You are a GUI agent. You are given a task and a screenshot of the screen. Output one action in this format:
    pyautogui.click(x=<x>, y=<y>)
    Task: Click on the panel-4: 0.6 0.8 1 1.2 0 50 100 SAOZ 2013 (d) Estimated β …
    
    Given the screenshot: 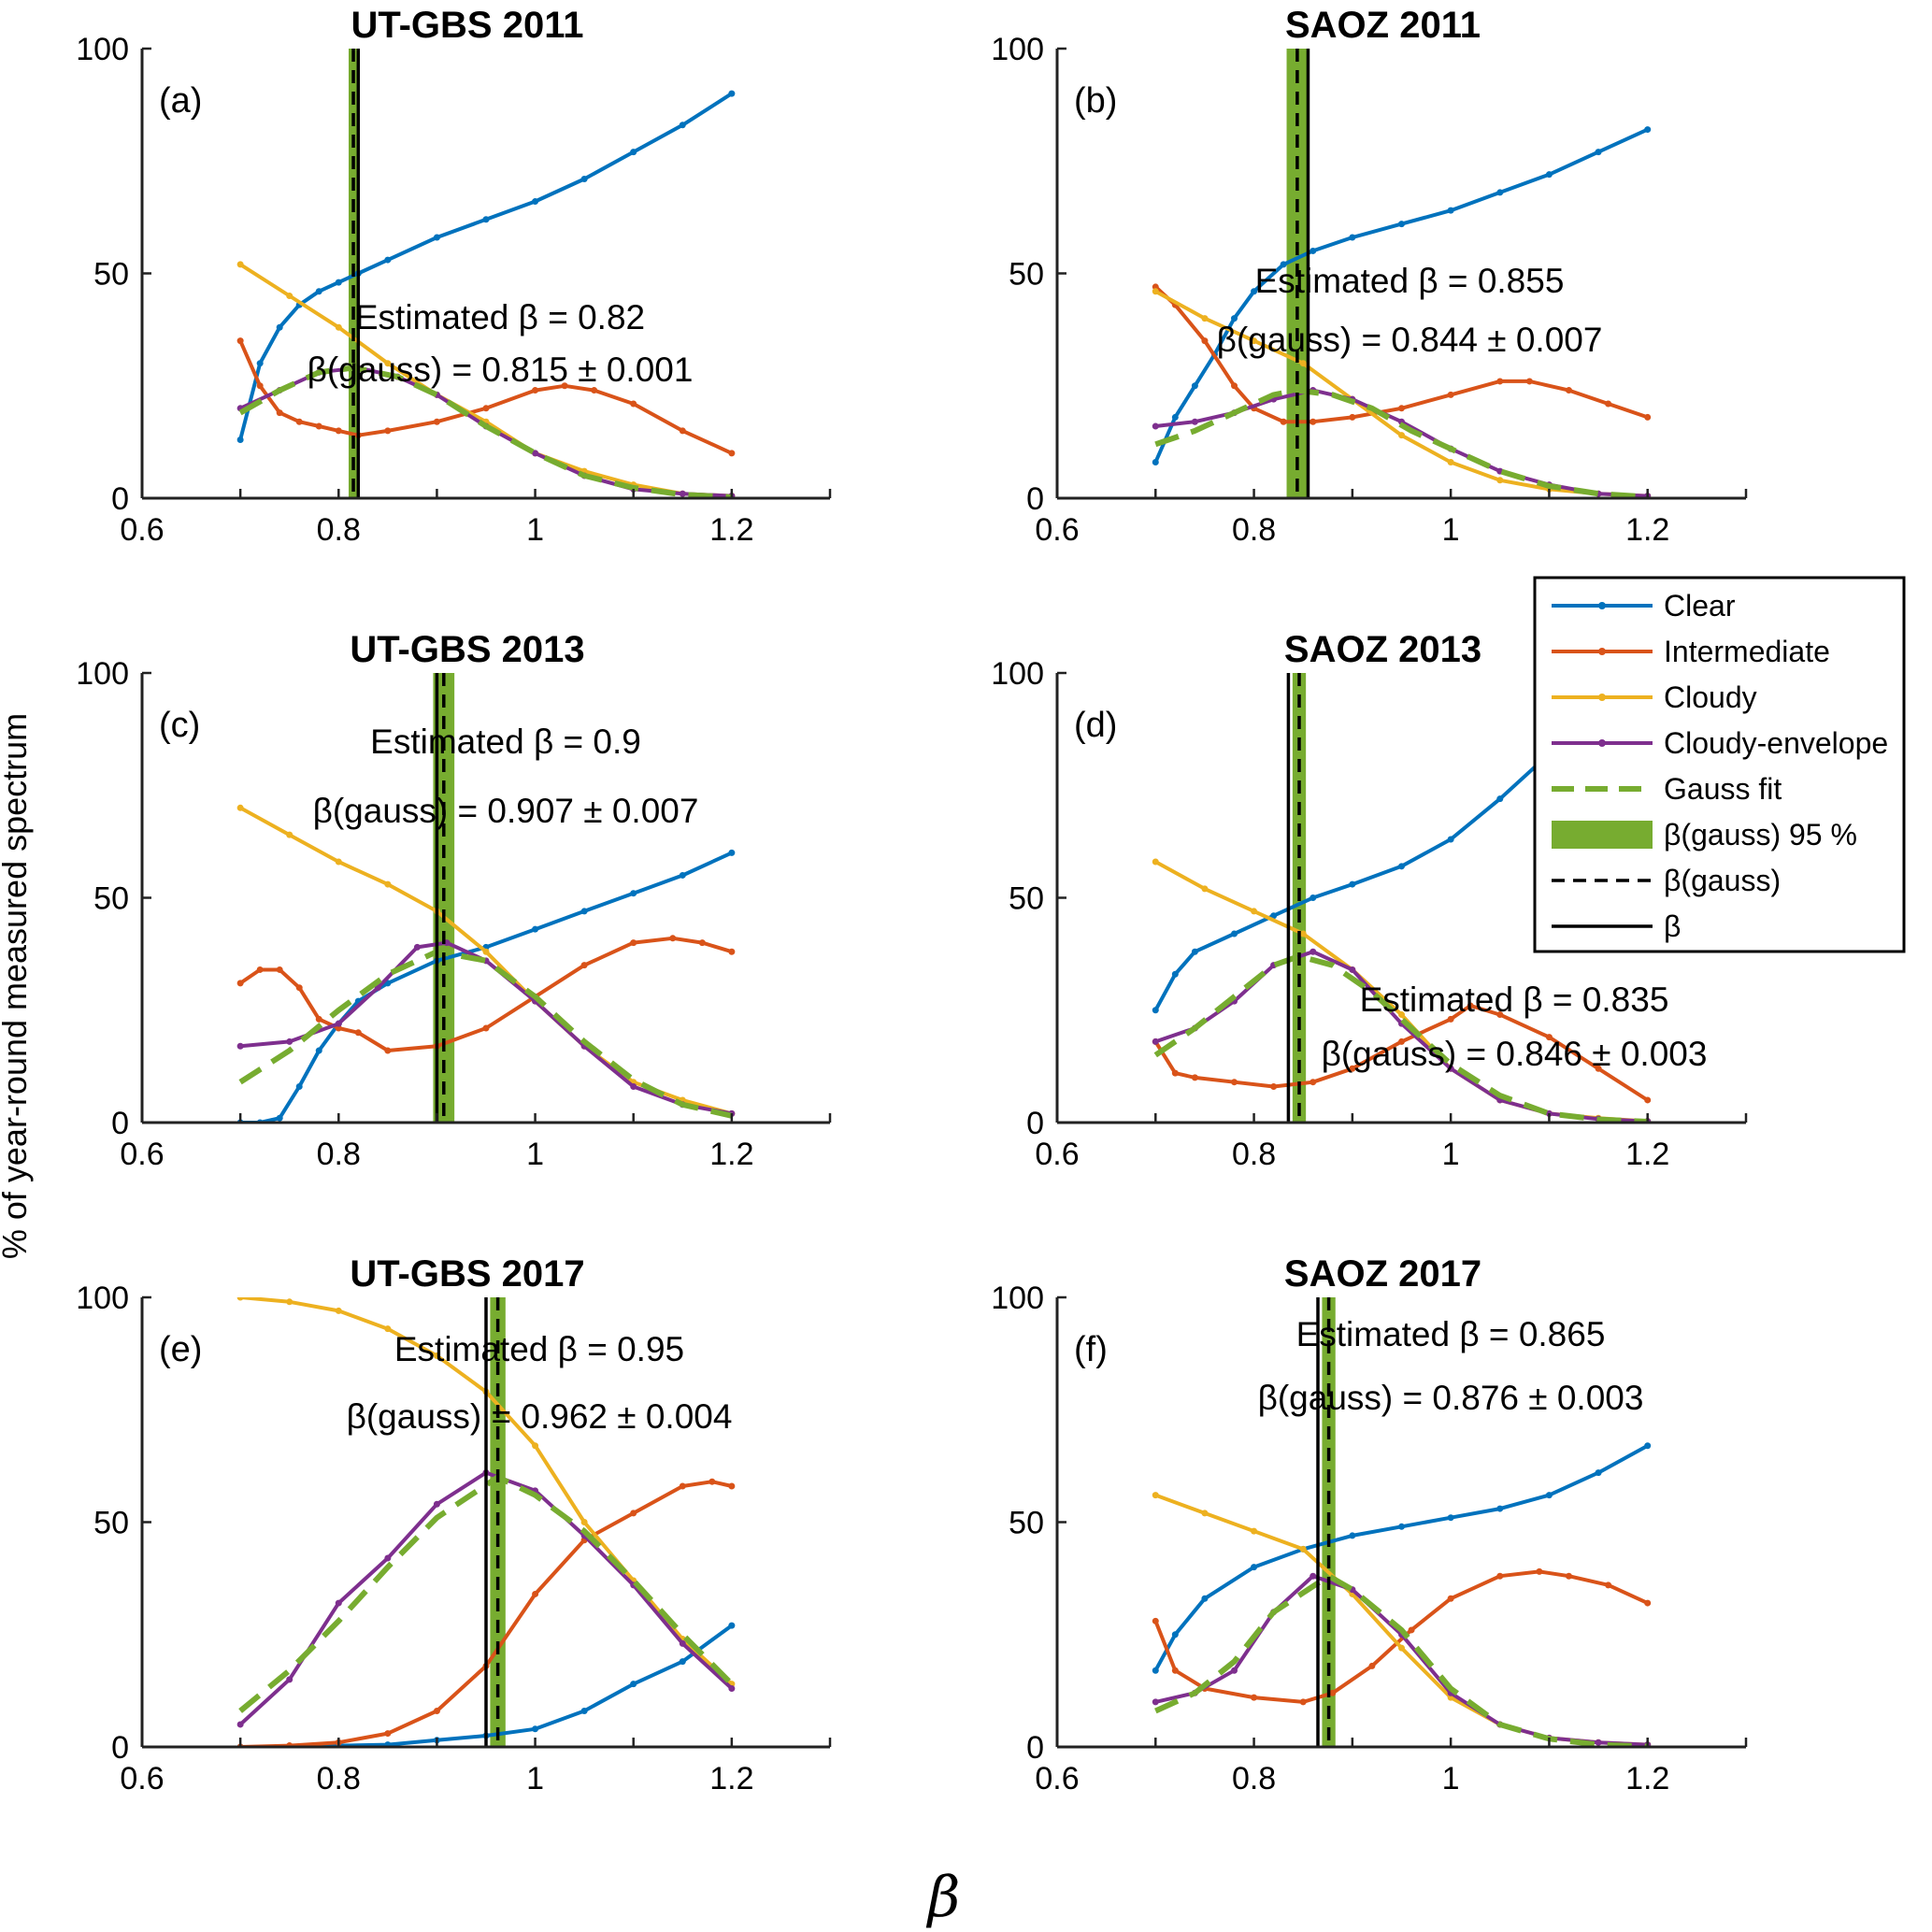 What is the action you would take?
    pyautogui.click(x=1369, y=900)
    